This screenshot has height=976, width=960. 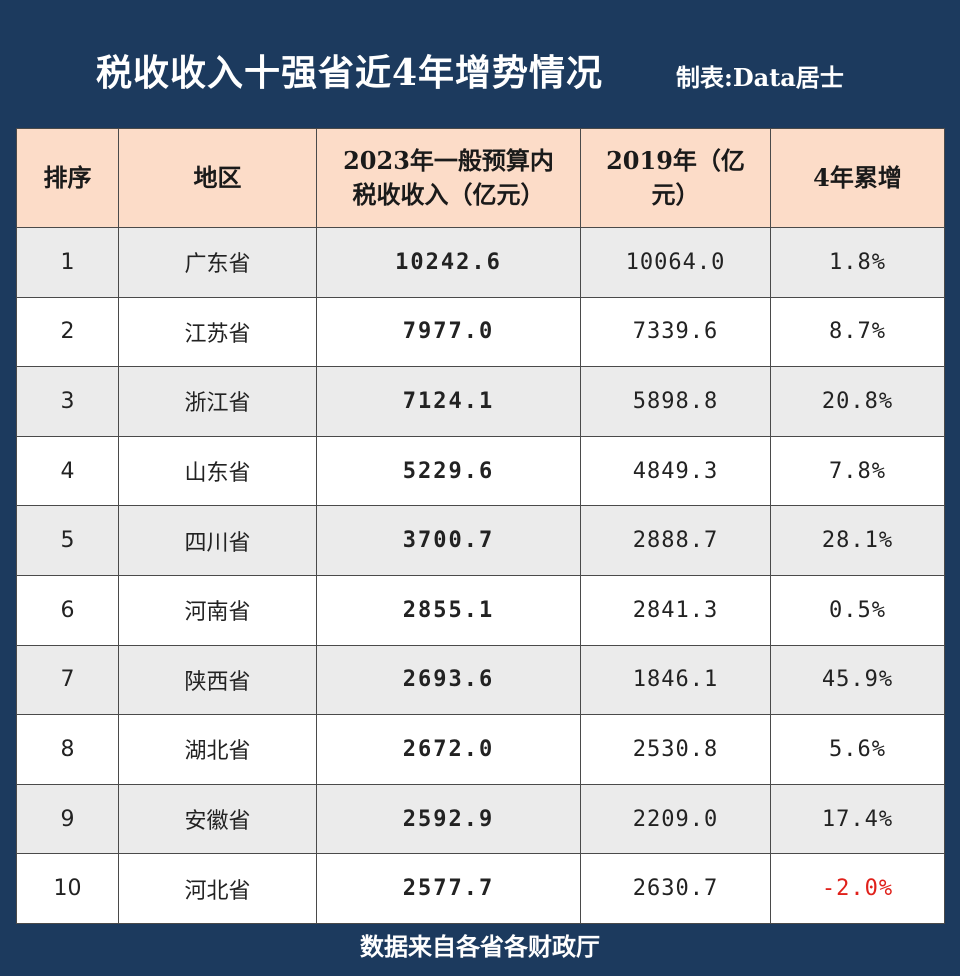 I want to click on revenue-2019-cell: 2209.0, so click(x=675, y=819).